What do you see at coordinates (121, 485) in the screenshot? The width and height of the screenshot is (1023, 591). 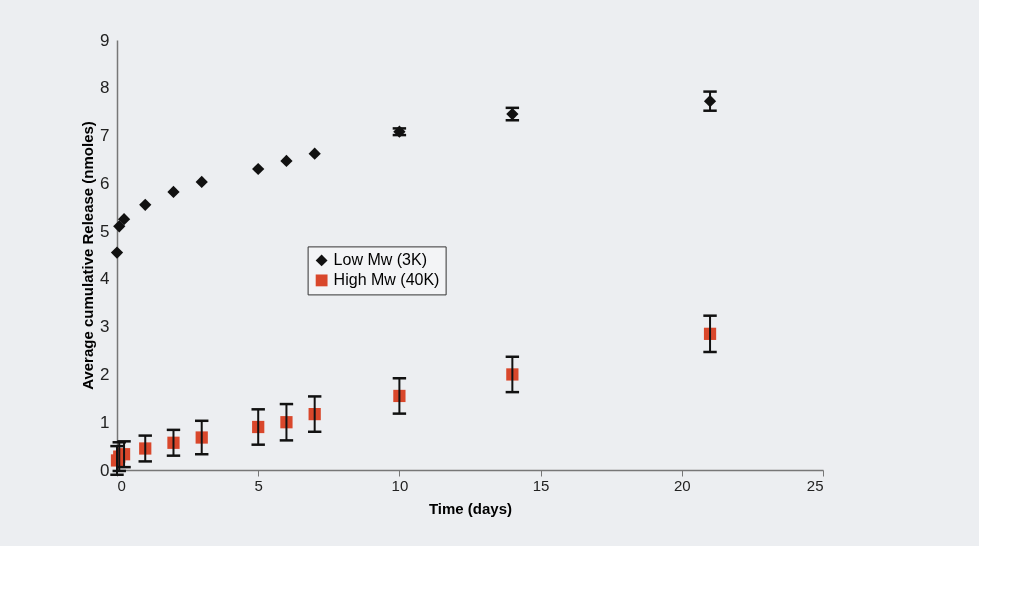 I see `x-tick-label: 0` at bounding box center [121, 485].